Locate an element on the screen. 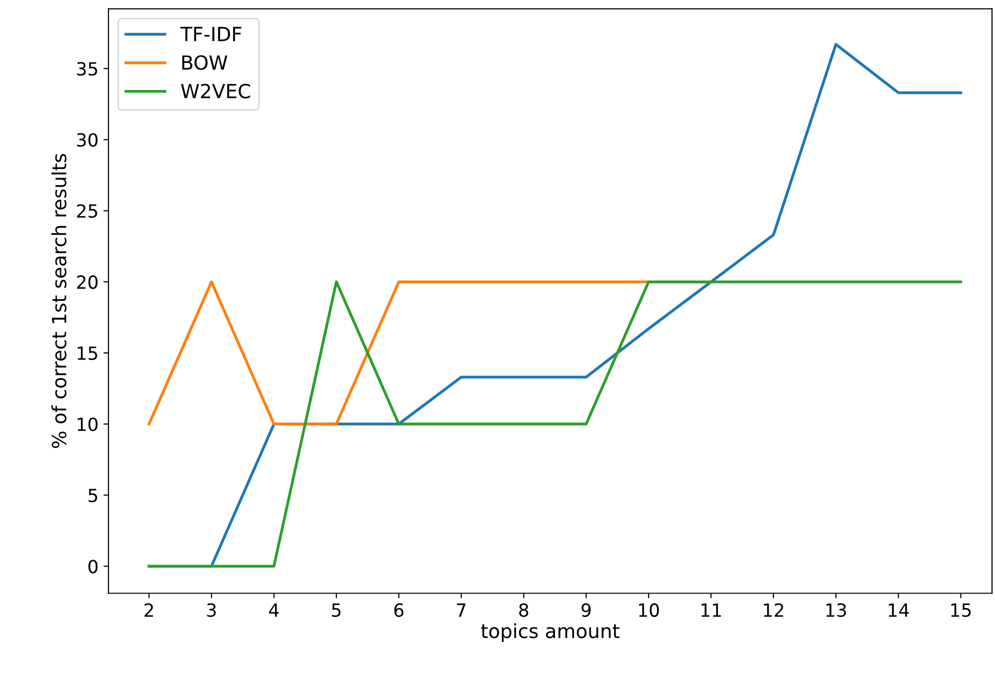  legend-label: TF-IDF is located at coordinates (211, 34).